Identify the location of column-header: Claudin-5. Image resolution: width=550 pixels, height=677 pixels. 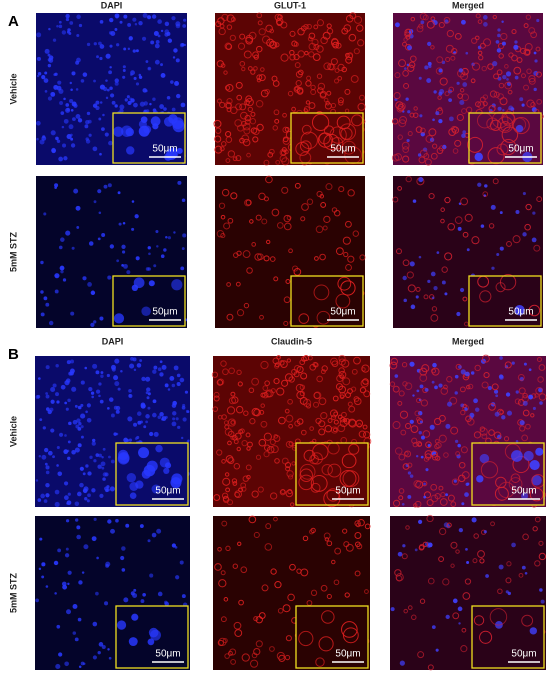
(291, 341).